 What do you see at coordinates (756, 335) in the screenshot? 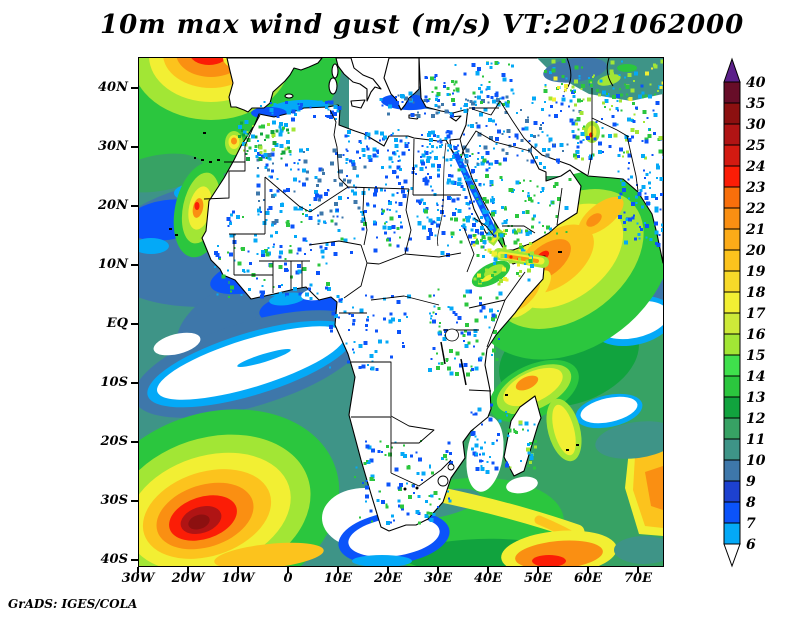
I see `colorbar-label: 16` at bounding box center [756, 335].